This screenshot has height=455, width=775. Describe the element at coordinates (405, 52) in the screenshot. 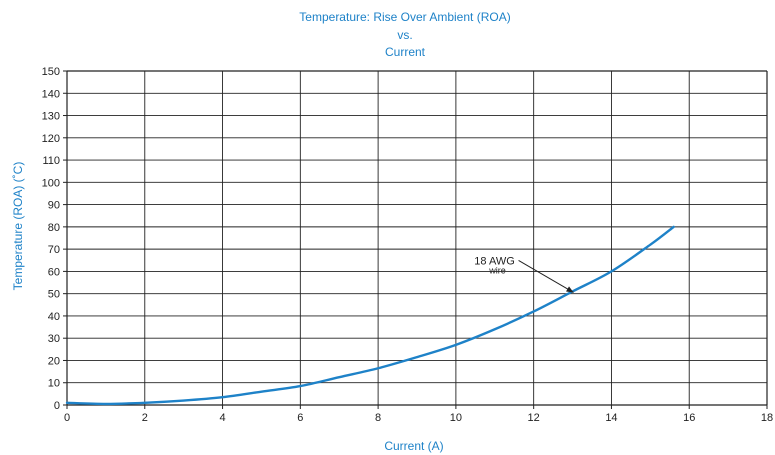

I see `chart-title-line-3: Current` at that location.